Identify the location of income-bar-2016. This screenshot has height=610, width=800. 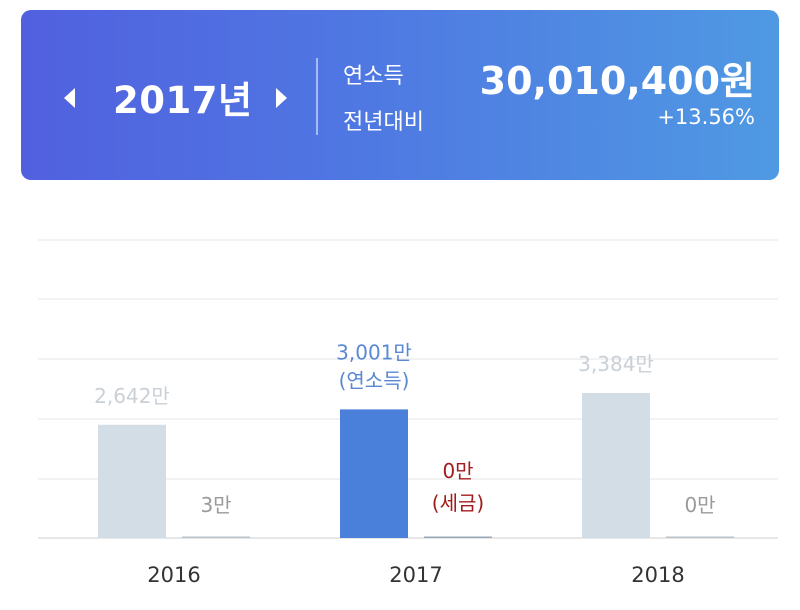
(132, 481).